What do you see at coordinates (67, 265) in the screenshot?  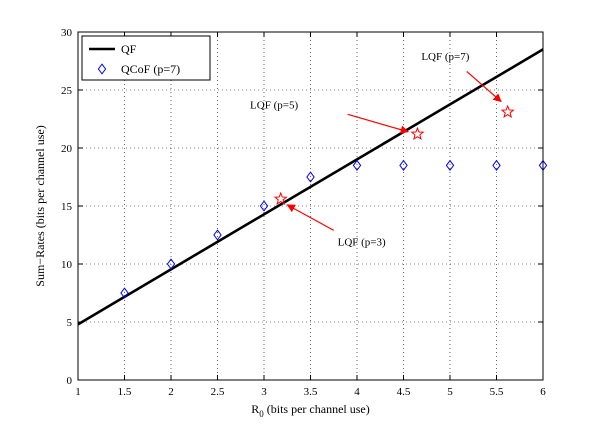 I see `y-tick-label: 10` at bounding box center [67, 265].